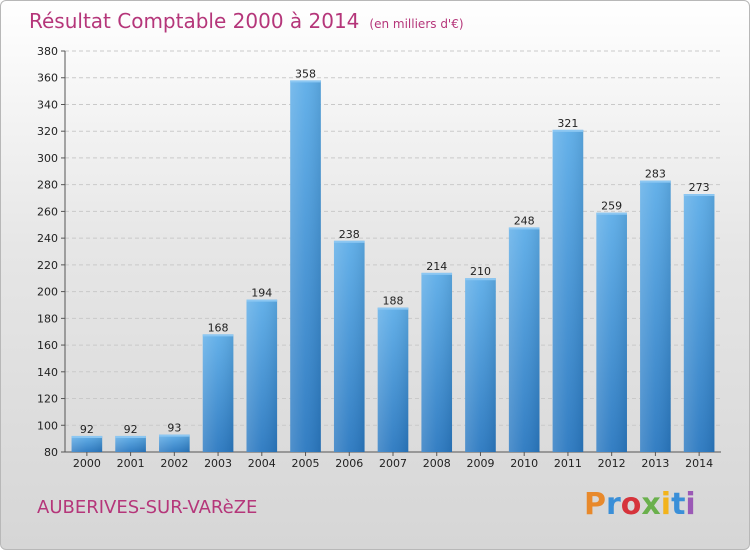 The image size is (750, 550). What do you see at coordinates (567, 123) in the screenshot?
I see `value-label: 321` at bounding box center [567, 123].